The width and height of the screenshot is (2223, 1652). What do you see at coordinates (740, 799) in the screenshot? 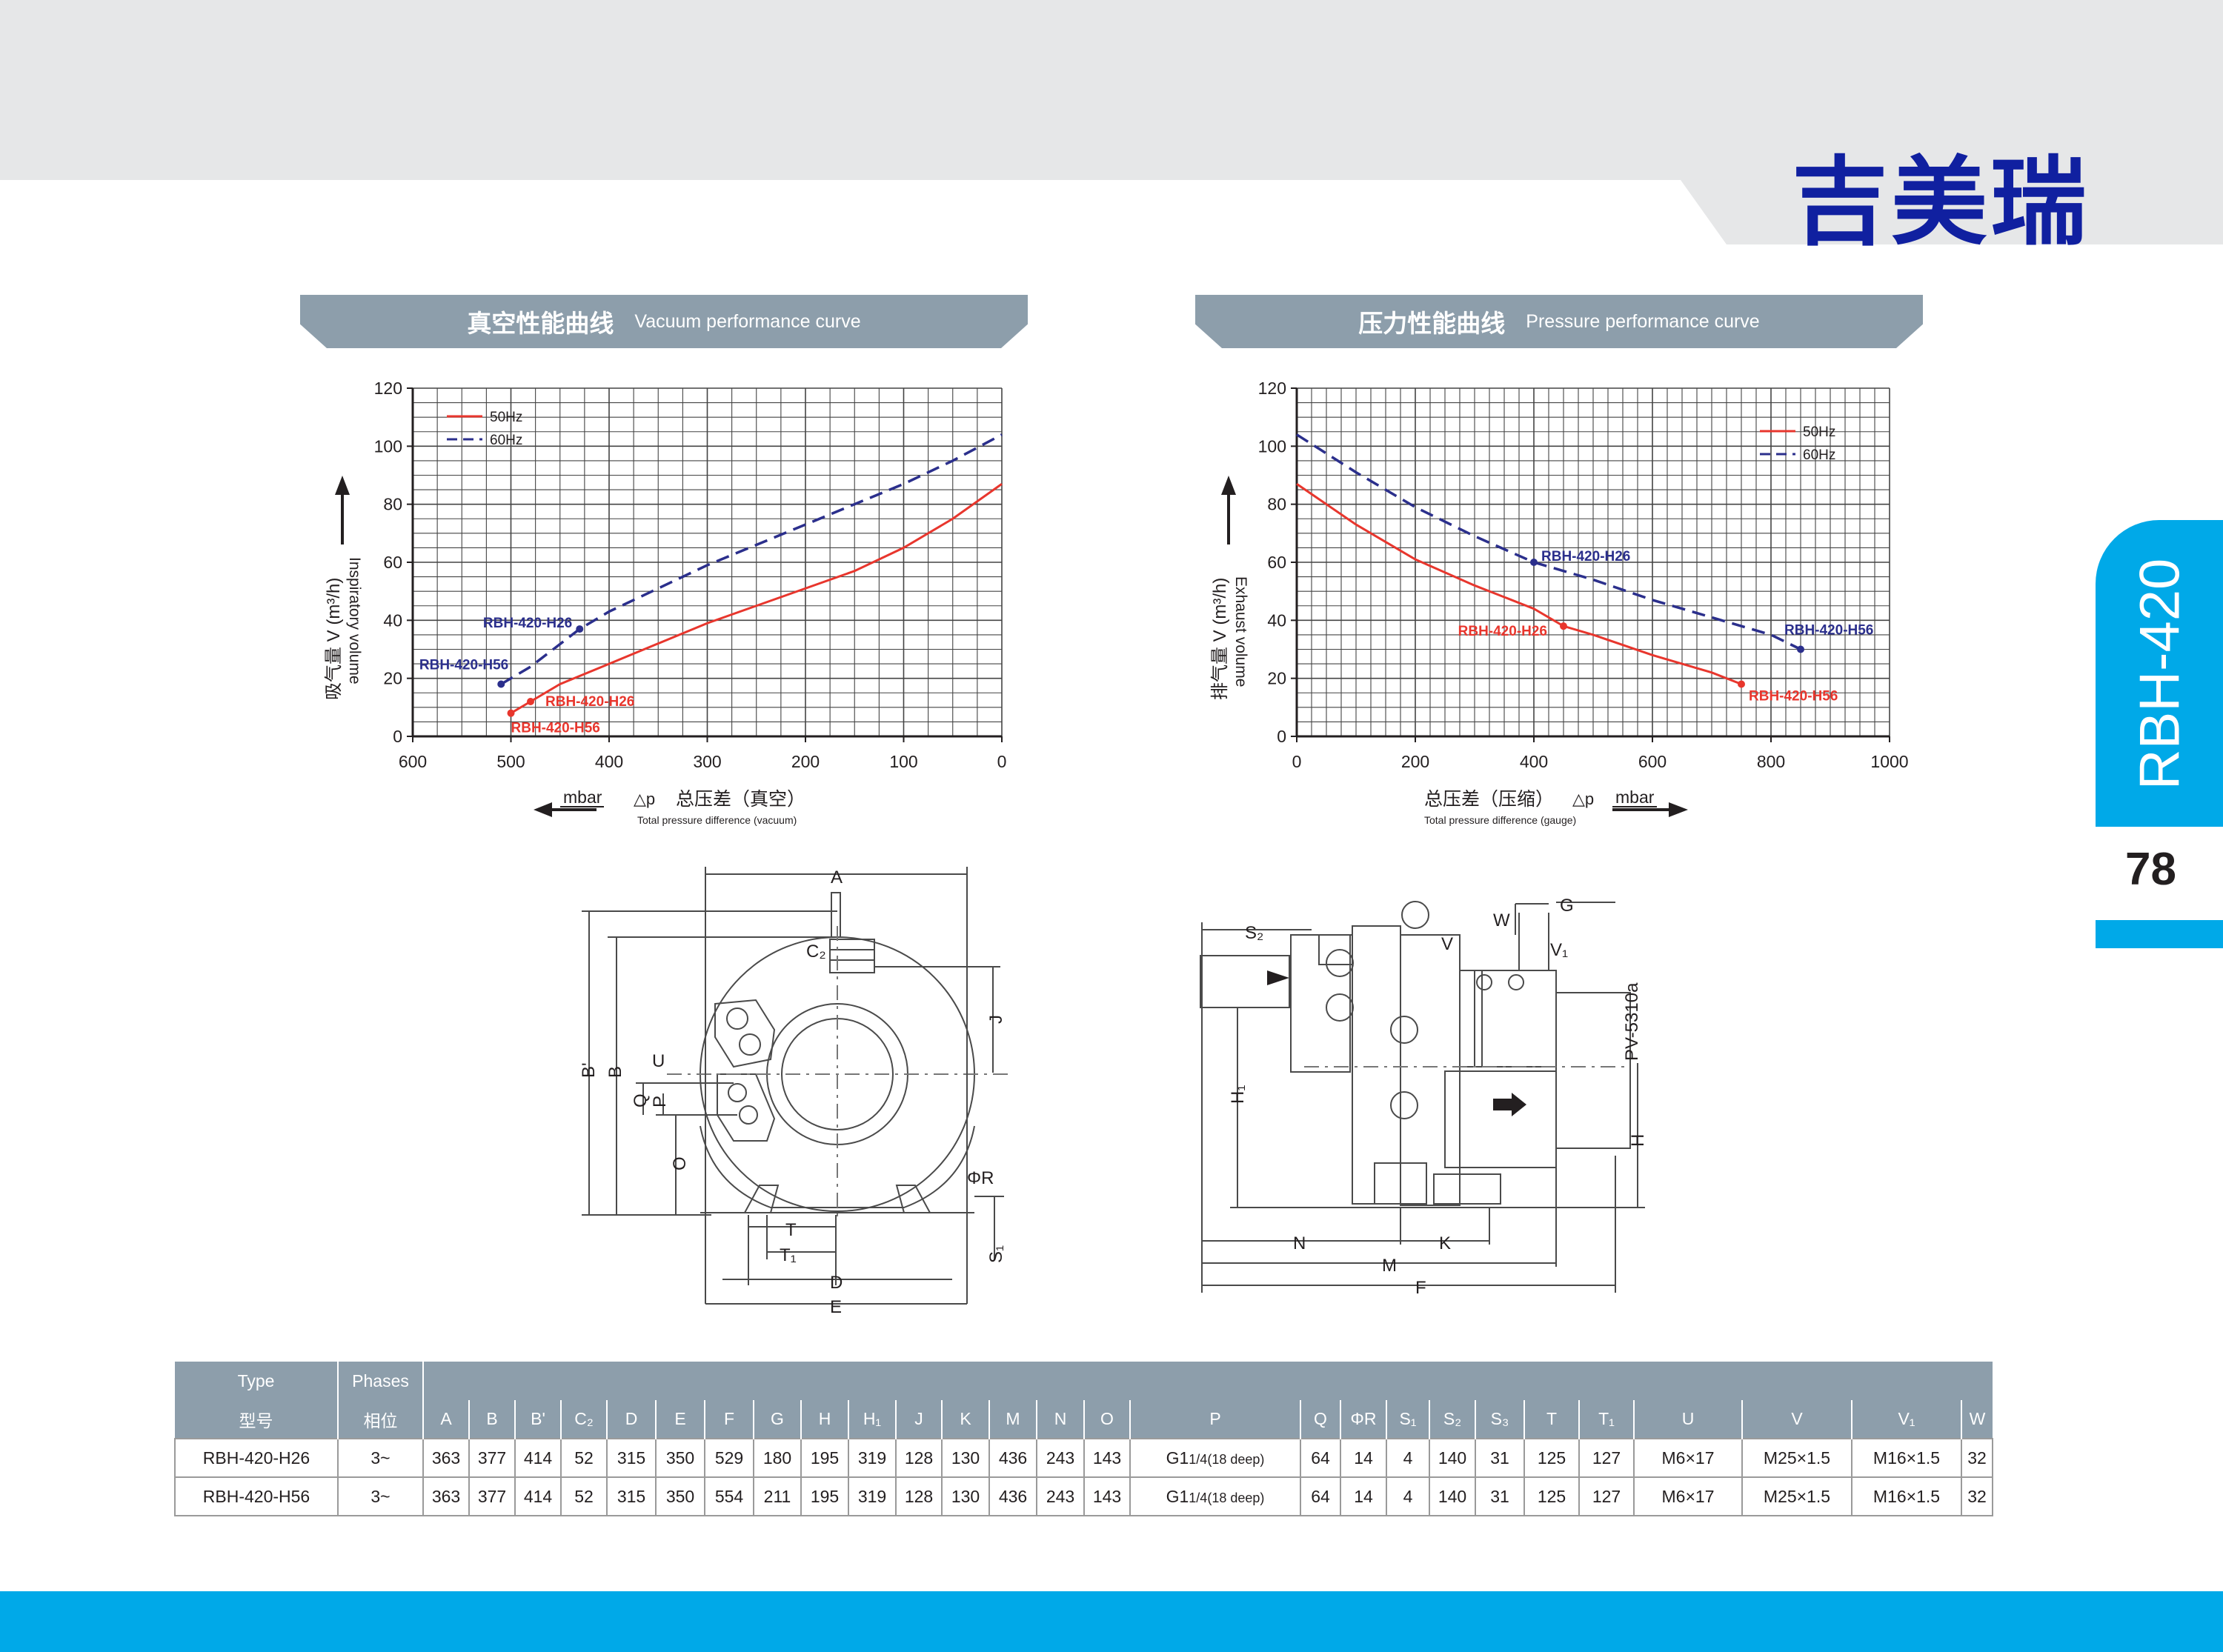
I see `vacuum-xlabel-cn: 总压差（真空）` at bounding box center [740, 799].